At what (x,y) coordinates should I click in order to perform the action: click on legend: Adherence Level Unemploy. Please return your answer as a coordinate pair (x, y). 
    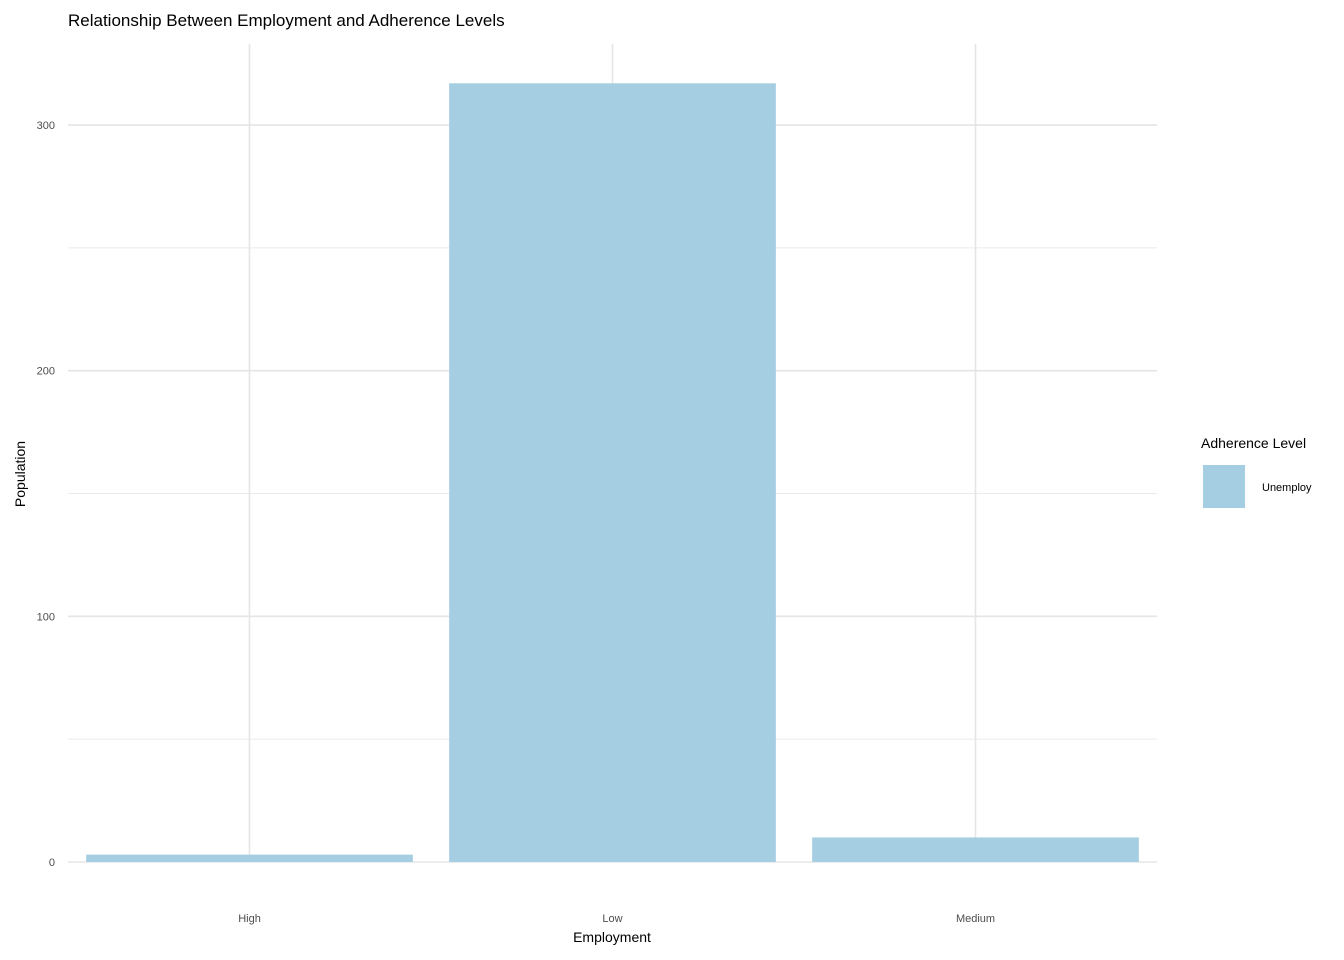
    Looking at the image, I should click on (1256, 471).